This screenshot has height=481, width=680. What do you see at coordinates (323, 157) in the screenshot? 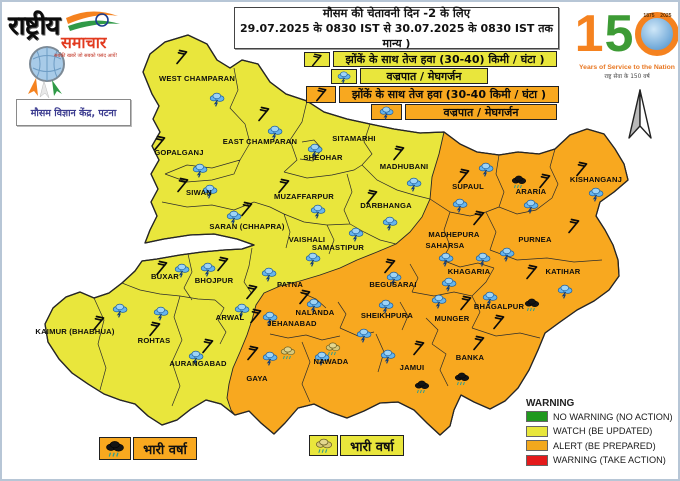
I see `district-label-sheohar: SHEOHAR` at bounding box center [323, 157].